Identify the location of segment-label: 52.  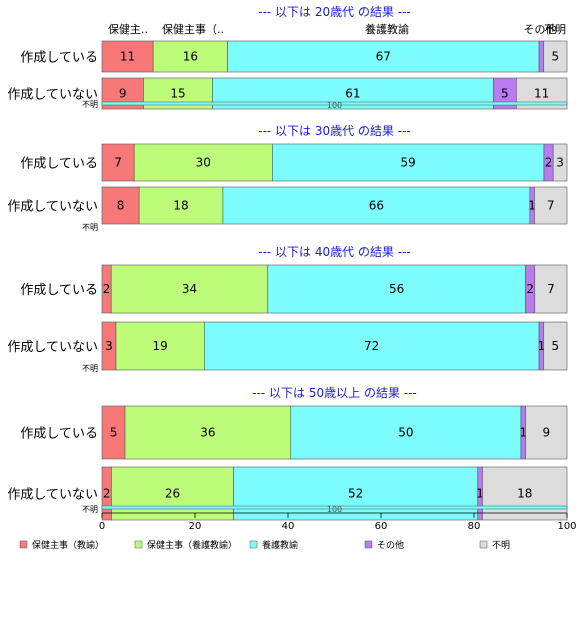
(355, 494).